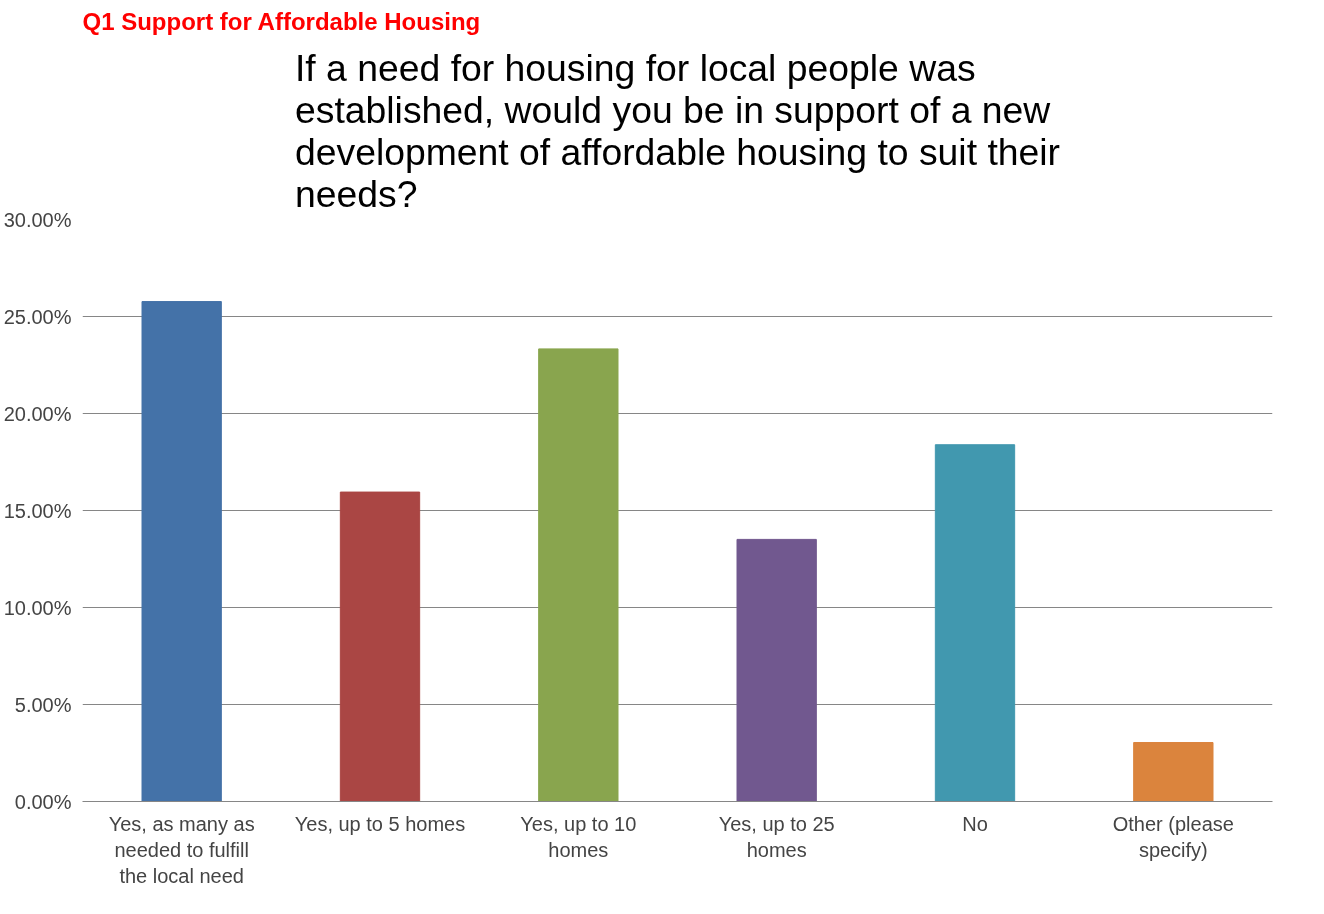 The height and width of the screenshot is (914, 1324). I want to click on y-tick-label: 25.00%, so click(37, 316).